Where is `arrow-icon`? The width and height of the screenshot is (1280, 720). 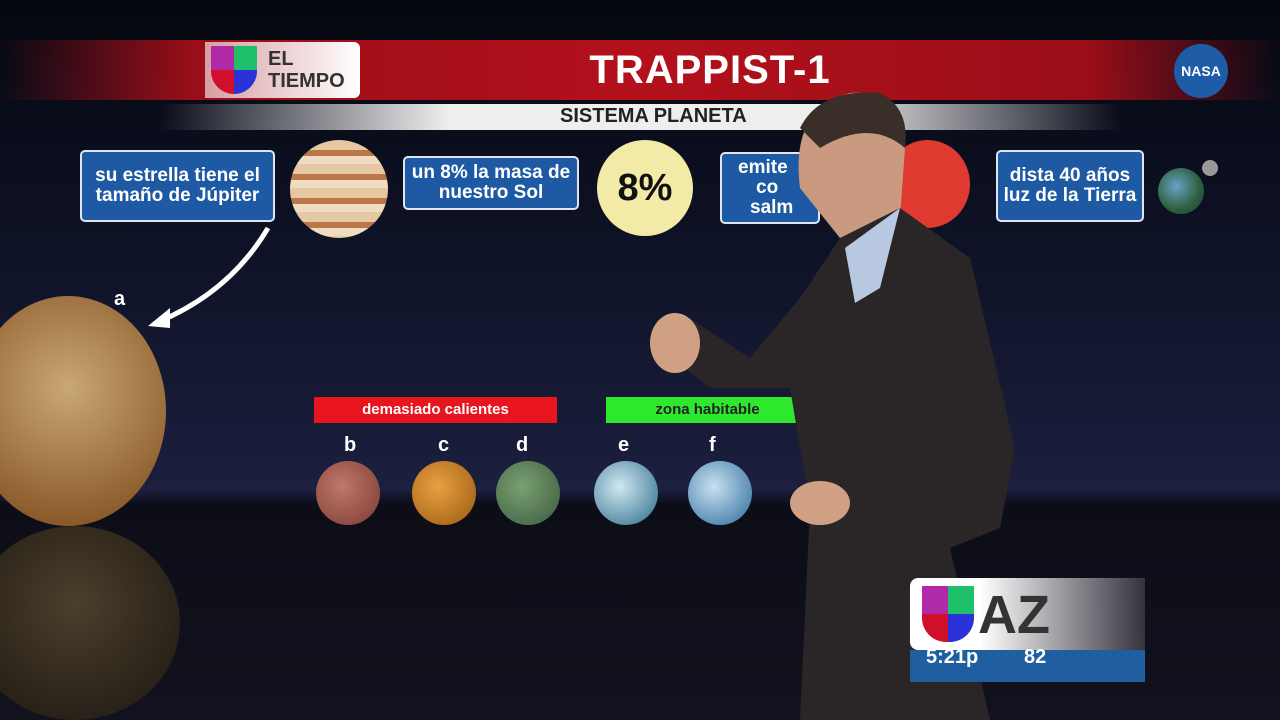 arrow-icon is located at coordinates (209, 277).